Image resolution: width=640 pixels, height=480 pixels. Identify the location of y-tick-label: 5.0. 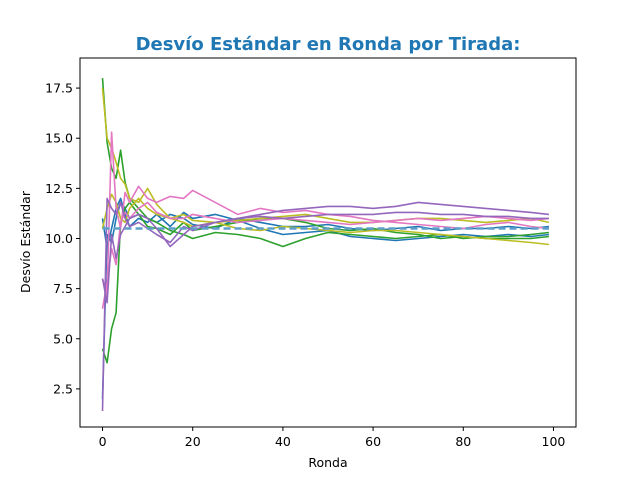
(63, 338).